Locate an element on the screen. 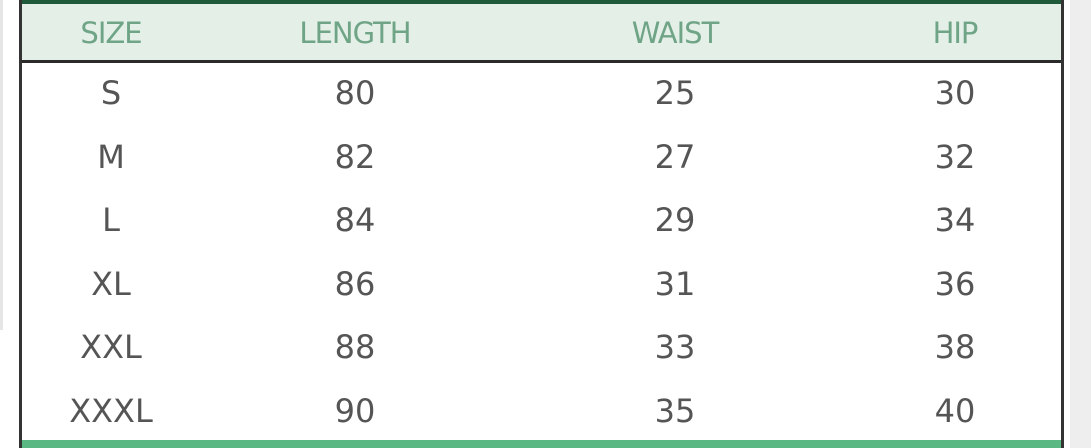 This screenshot has width=1091, height=448. cell-length: 84 is located at coordinates (355, 220).